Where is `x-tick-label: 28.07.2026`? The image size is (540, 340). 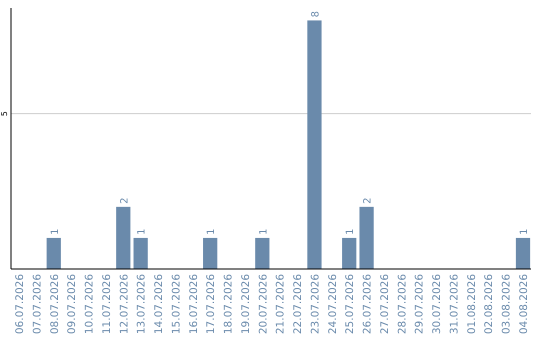
x-tick-label: 28.07.2026 is located at coordinates (402, 304).